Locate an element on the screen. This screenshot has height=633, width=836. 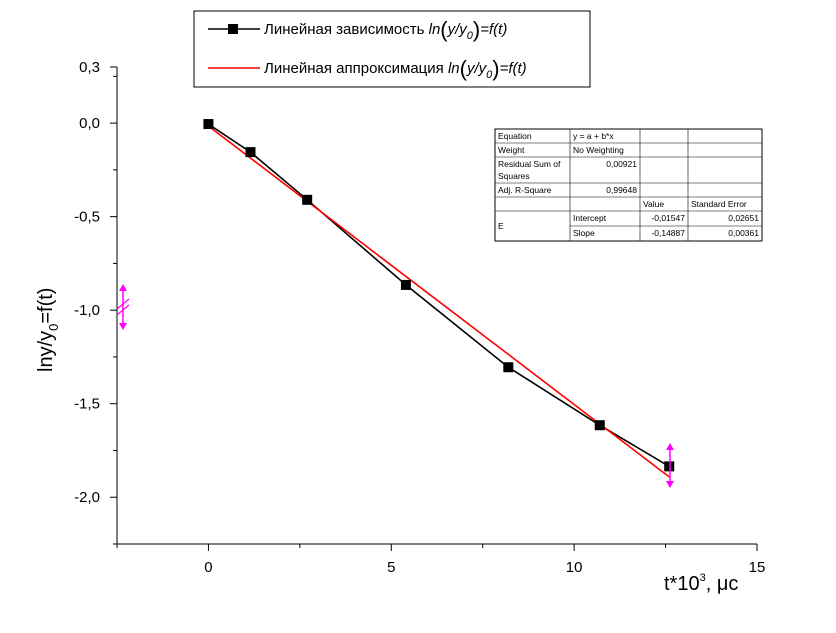
stats-cell: -0,01547 is located at coordinates (668, 218).